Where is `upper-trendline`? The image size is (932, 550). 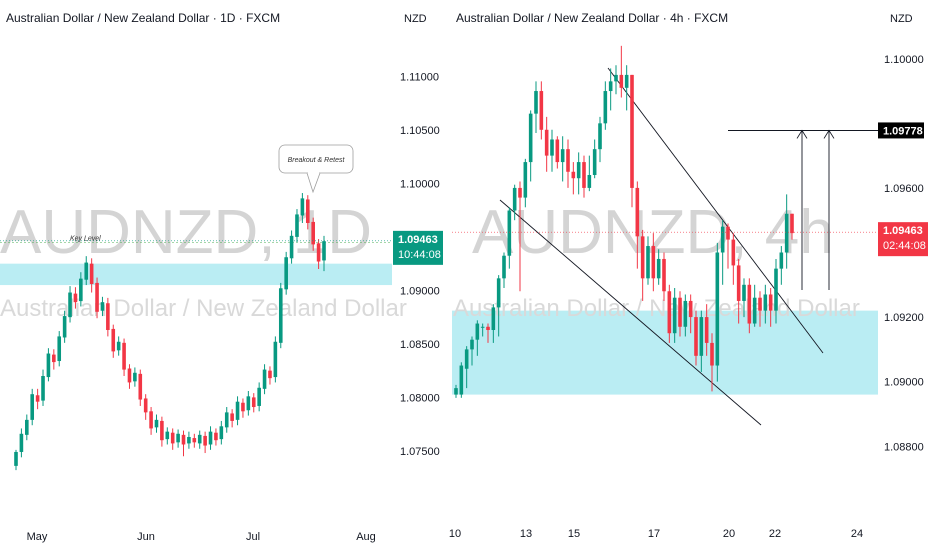
upper-trendline is located at coordinates (715, 210).